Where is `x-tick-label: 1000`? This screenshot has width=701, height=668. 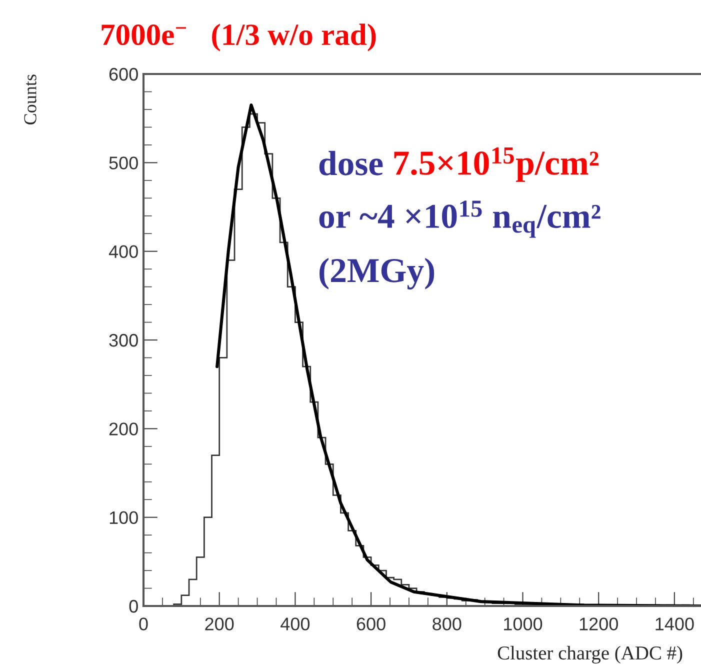 x-tick-label: 1000 is located at coordinates (523, 624).